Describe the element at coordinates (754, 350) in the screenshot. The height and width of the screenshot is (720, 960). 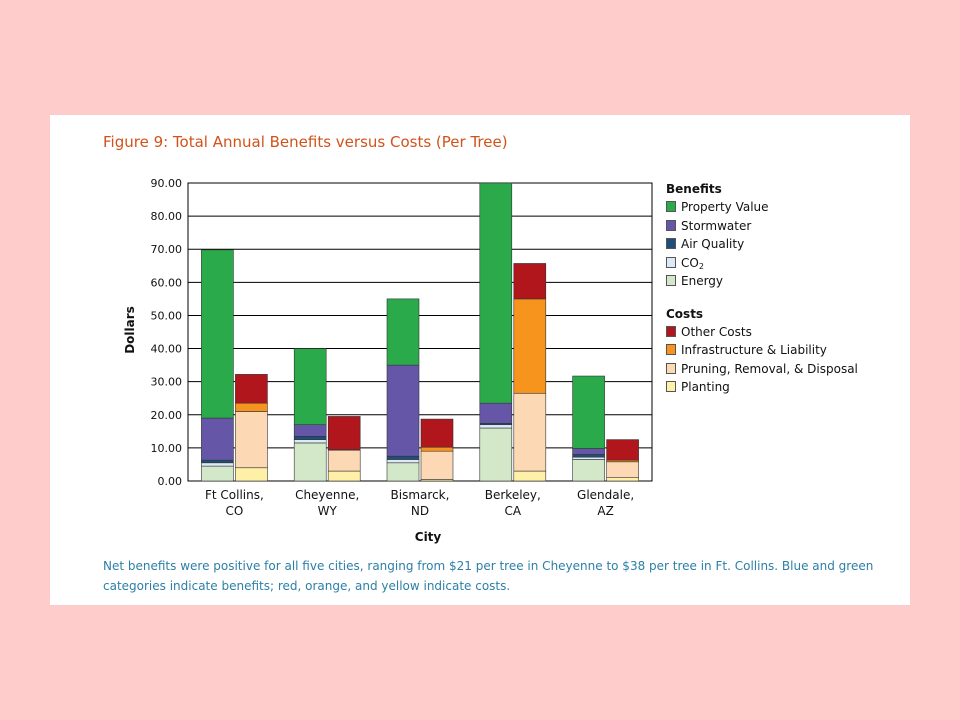
I see `legend-label-infrastructure: Infrastructure & Liability` at that location.